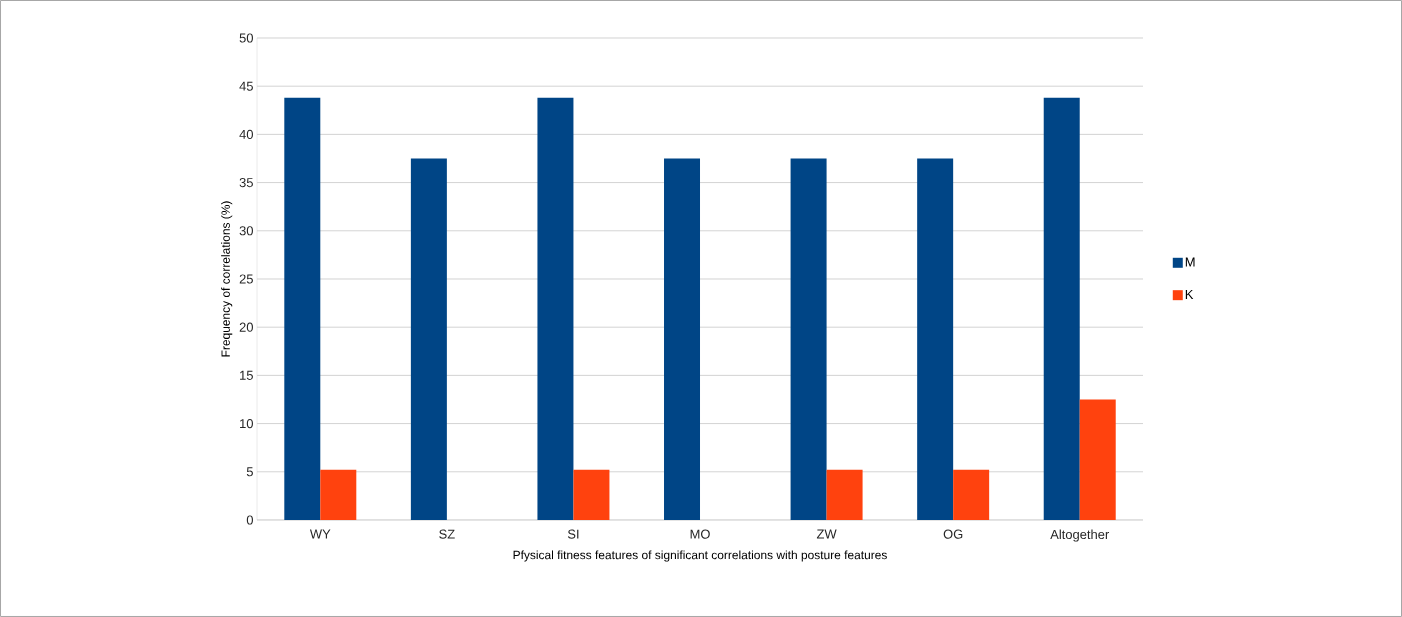  Describe the element at coordinates (246, 38) in the screenshot. I see `y-tick-label: 50` at that location.